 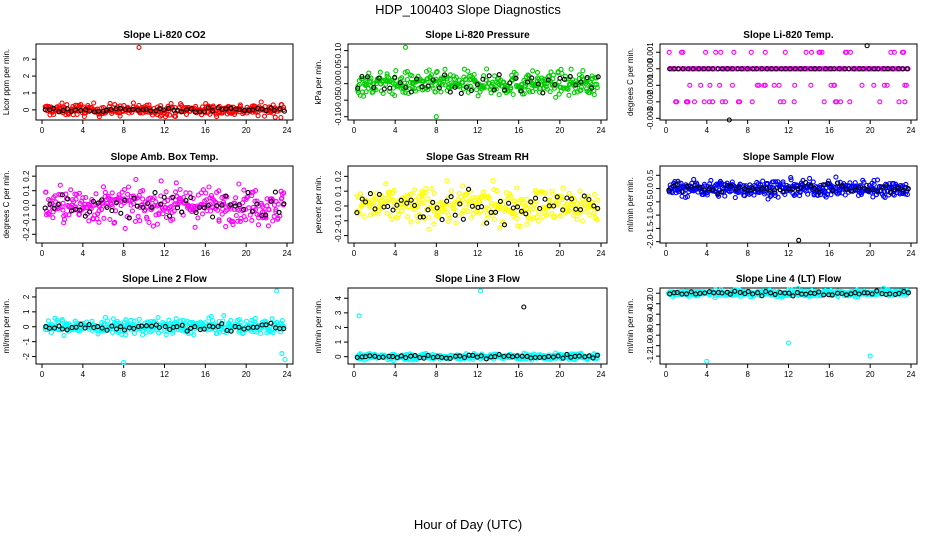 I want to click on x-tick-label: 8, so click(x=747, y=374).